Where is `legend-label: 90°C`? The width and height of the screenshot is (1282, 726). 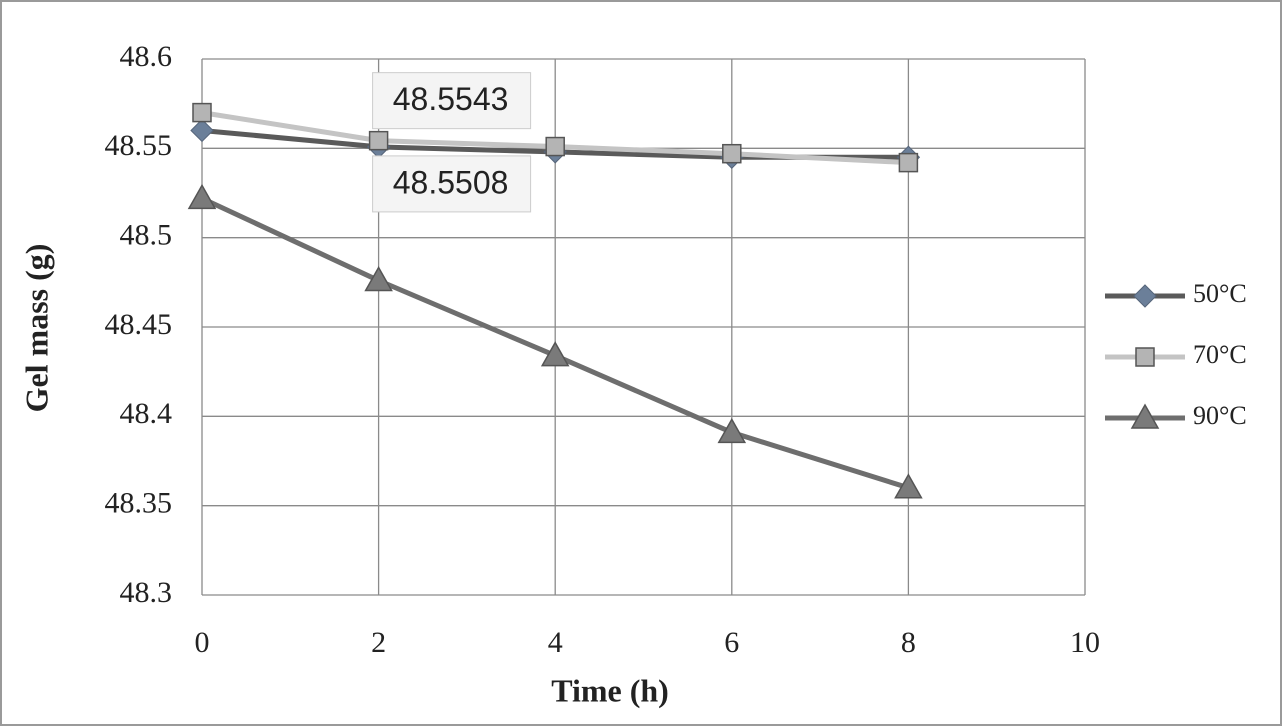
legend-label: 90°C is located at coordinates (1220, 415).